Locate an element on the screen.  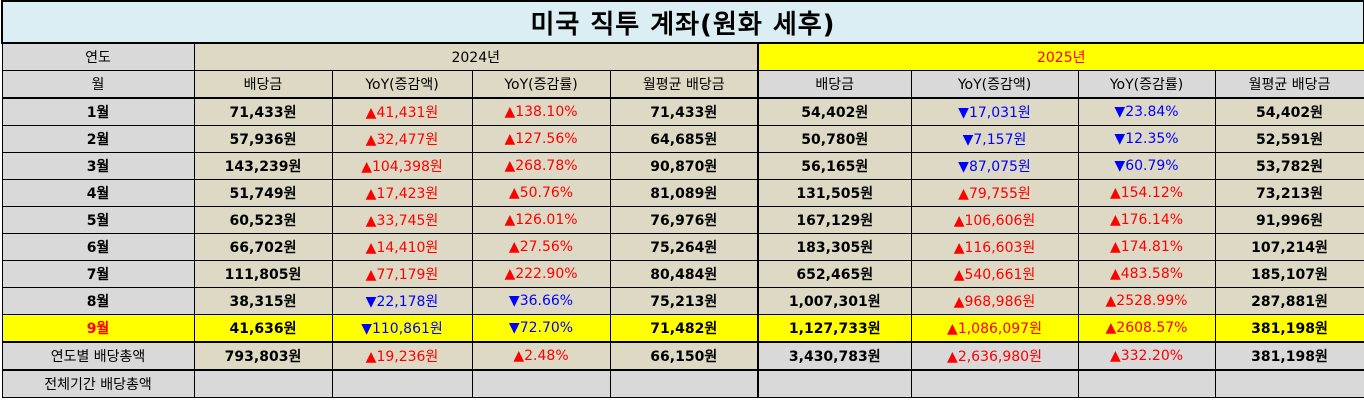
yoy-rate-2024-cell: ▲127.56% is located at coordinates (541, 139).